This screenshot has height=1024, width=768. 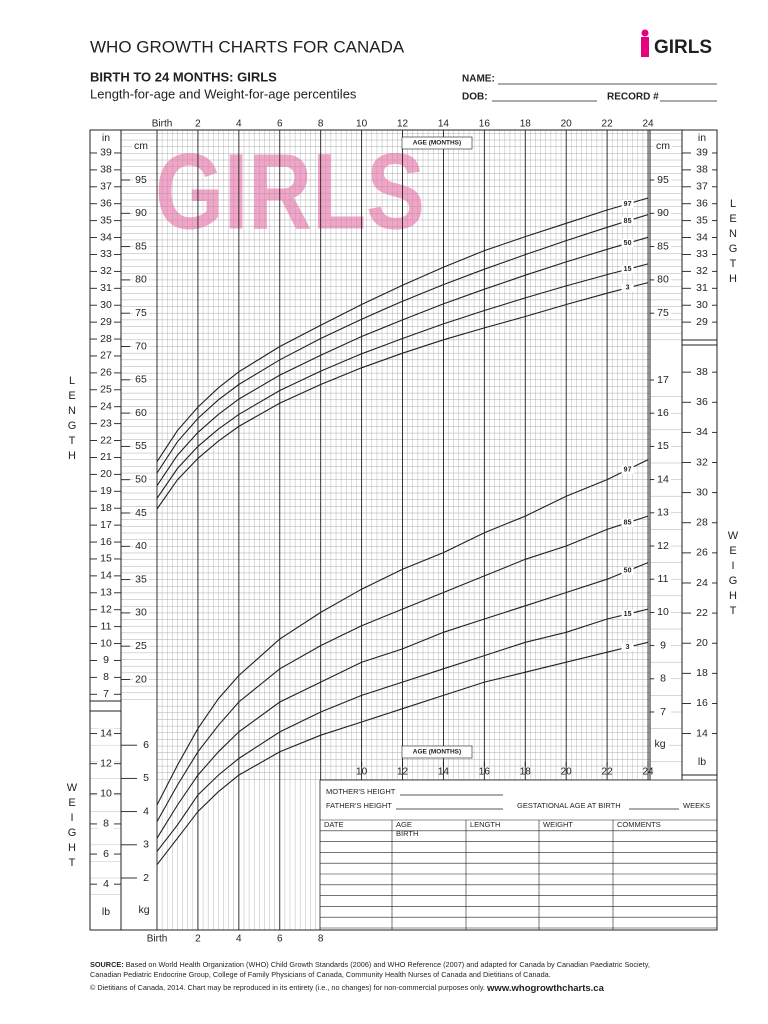 What do you see at coordinates (567, 772) in the screenshot?
I see `x-tick-label: 20` at bounding box center [567, 772].